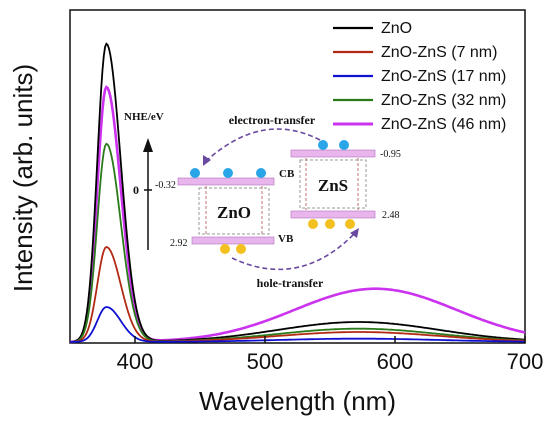 The image size is (550, 422). Describe the element at coordinates (165, 185) in the screenshot. I see `zno-cb-value: -0.32` at that location.